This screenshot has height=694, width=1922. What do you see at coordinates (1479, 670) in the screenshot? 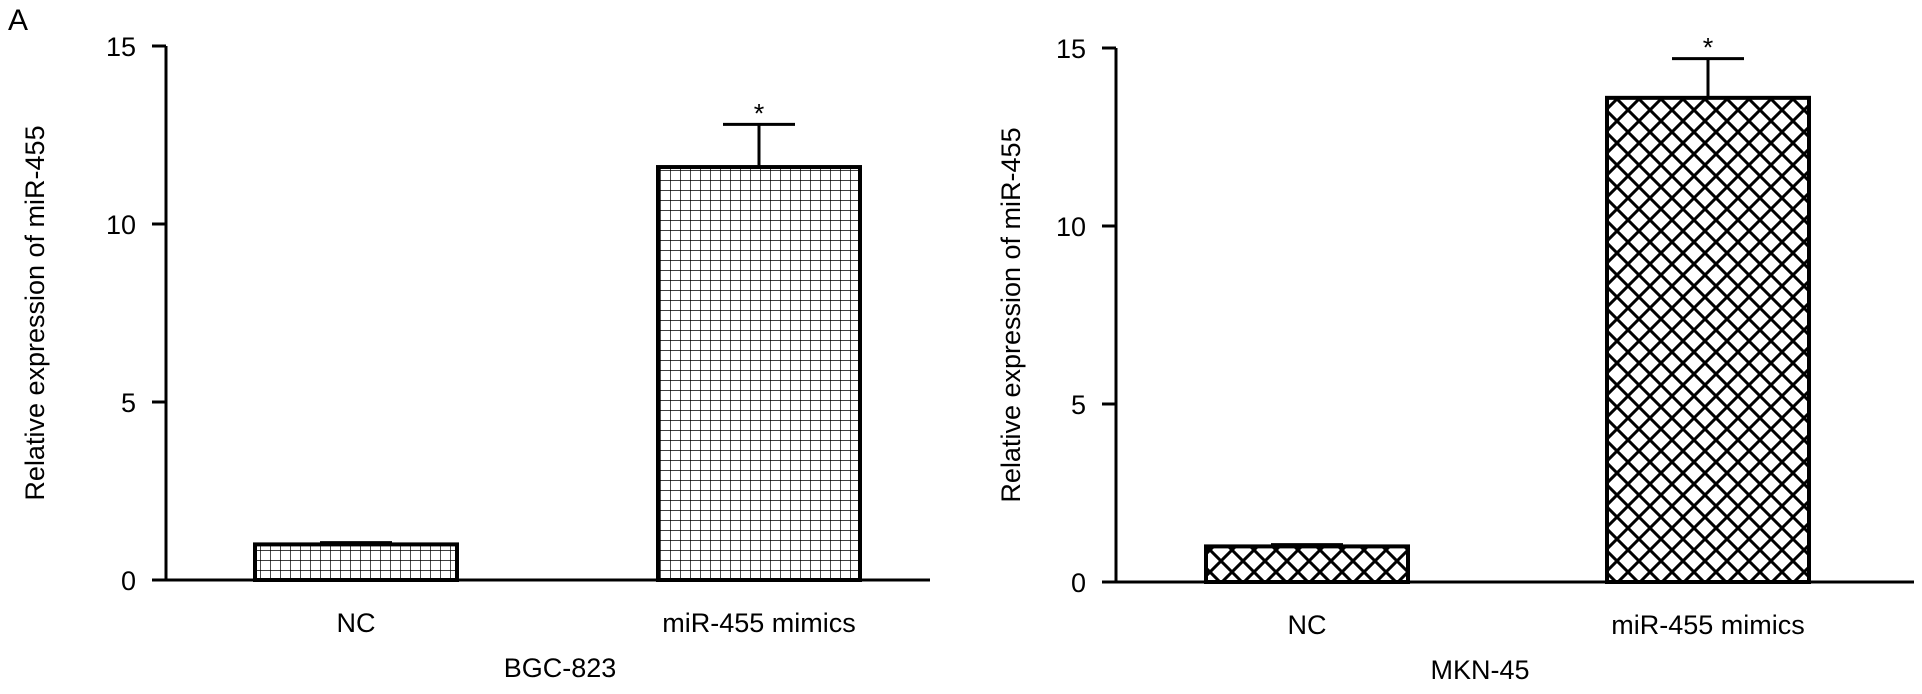
I see `x-axis-title: MKN-45` at bounding box center [1479, 670].